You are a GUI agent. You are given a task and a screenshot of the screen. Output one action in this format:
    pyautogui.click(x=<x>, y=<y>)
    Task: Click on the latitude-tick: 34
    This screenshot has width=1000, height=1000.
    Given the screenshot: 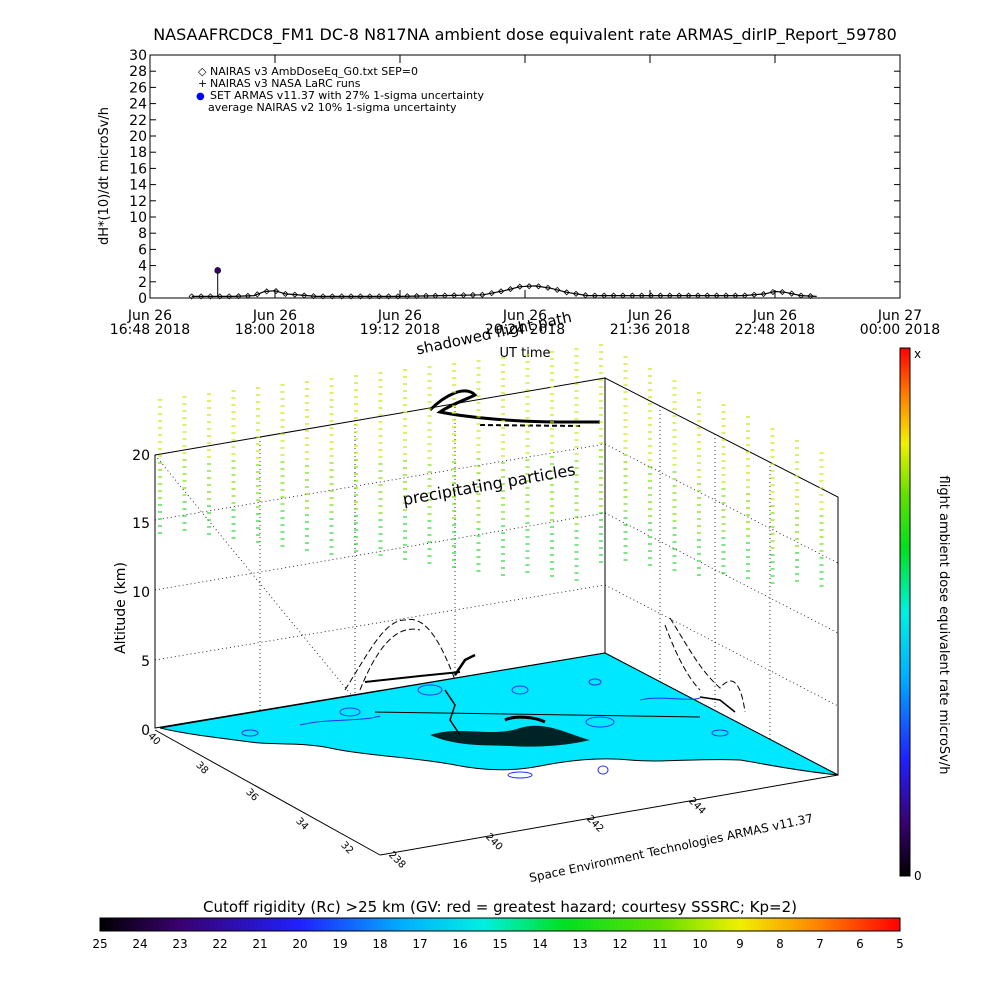 What is the action you would take?
    pyautogui.click(x=301, y=824)
    